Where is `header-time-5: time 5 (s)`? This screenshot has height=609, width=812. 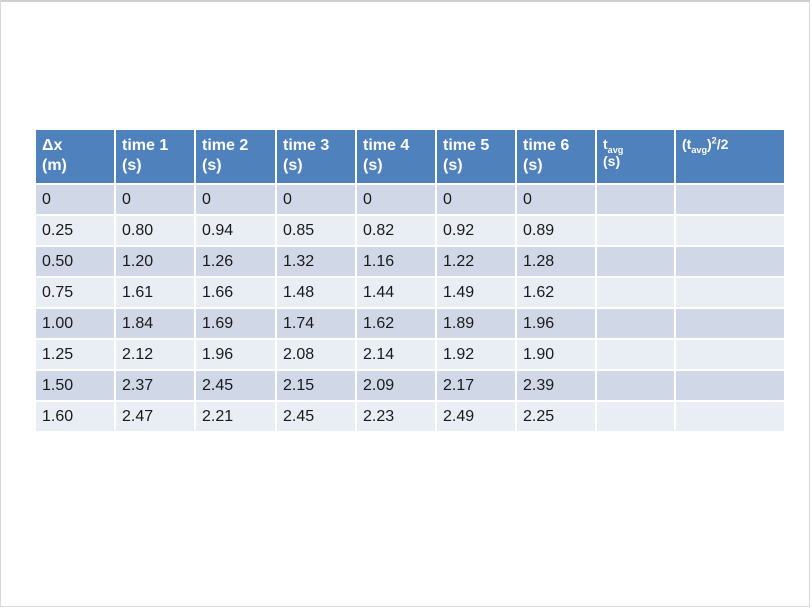
header-time-5: time 5 (s) is located at coordinates (476, 156).